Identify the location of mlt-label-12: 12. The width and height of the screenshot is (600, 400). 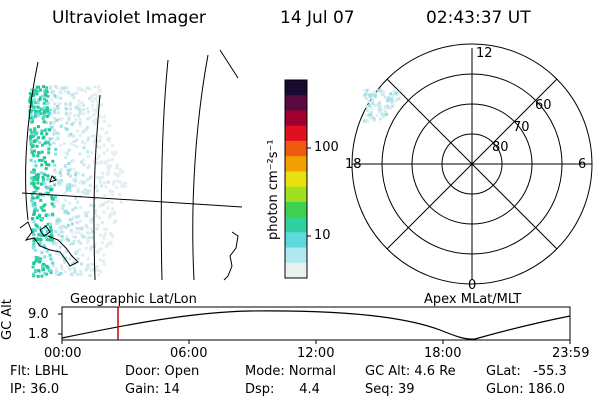
(484, 53).